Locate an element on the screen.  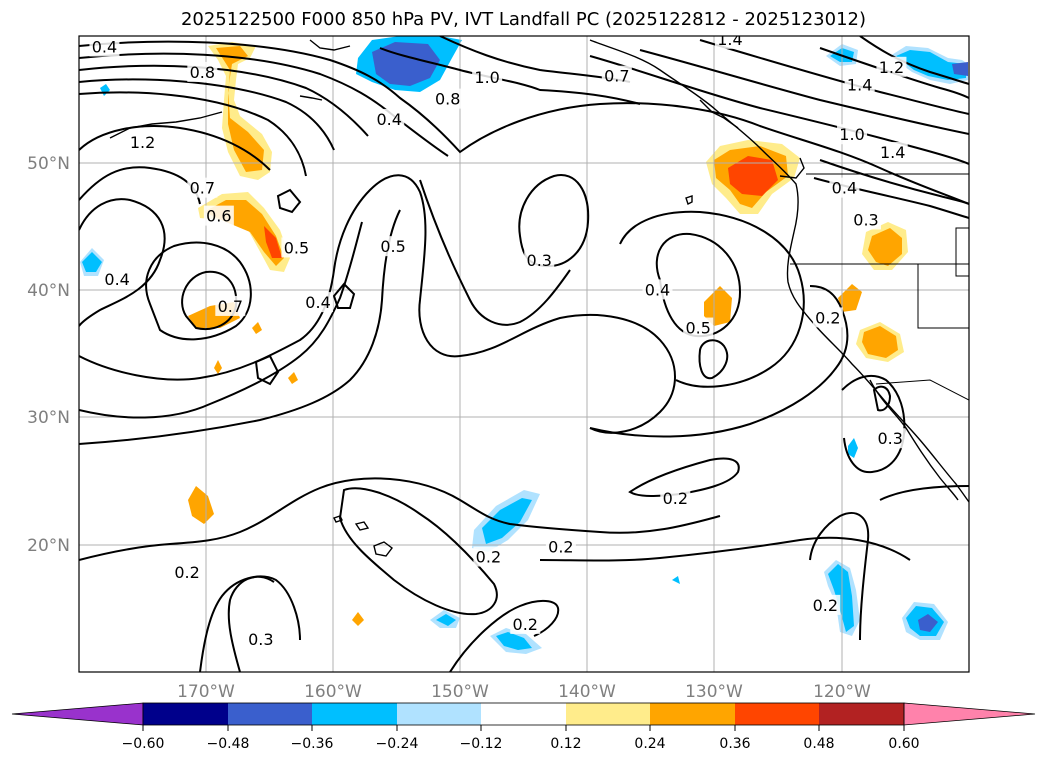
lon-tick-120w: 120°W is located at coordinates (842, 692).